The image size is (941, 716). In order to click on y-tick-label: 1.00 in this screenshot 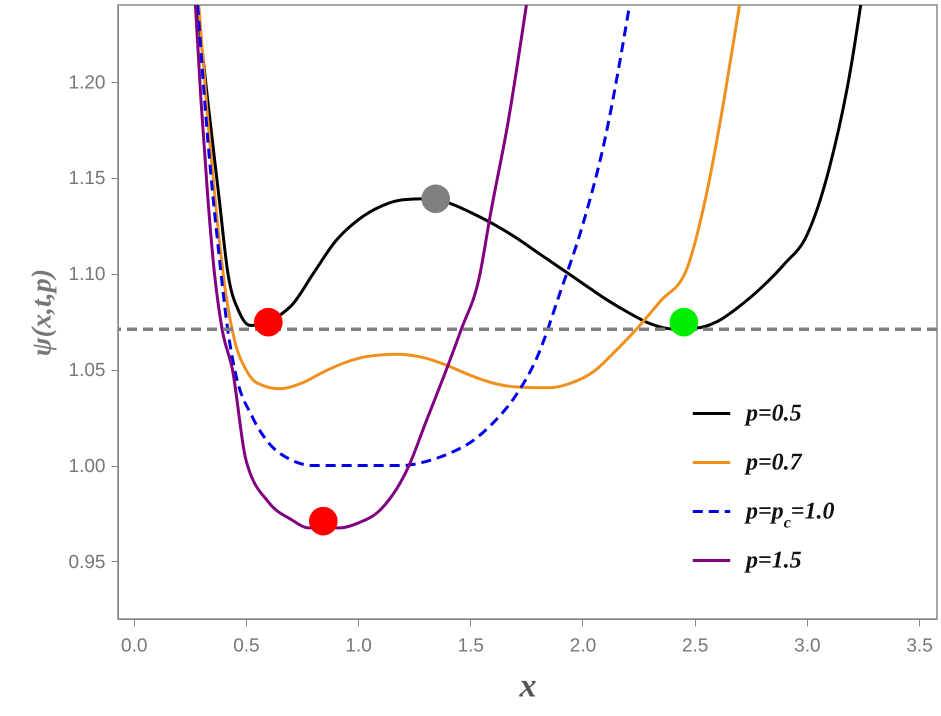, I will do `click(87, 466)`.